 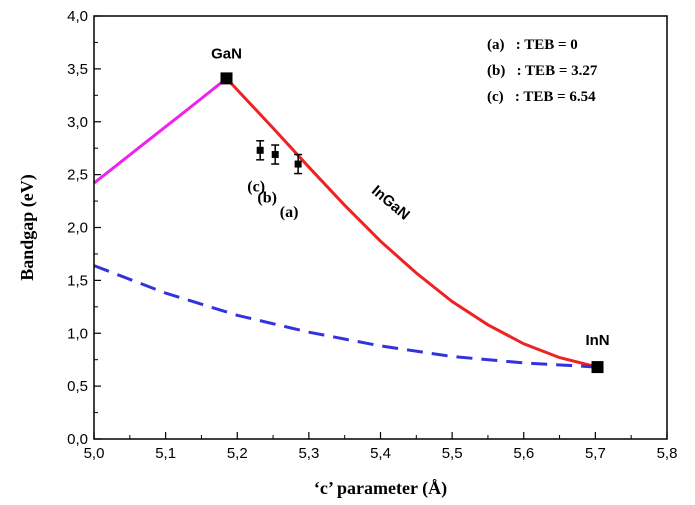 I want to click on inn-endpoint-label: InN, so click(x=597, y=340).